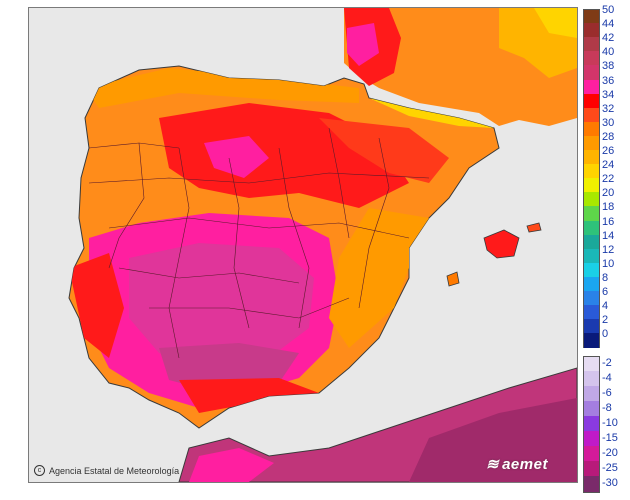 The width and height of the screenshot is (630, 500). Describe the element at coordinates (493, 440) in the screenshot. I see `north-africa-dark` at that location.